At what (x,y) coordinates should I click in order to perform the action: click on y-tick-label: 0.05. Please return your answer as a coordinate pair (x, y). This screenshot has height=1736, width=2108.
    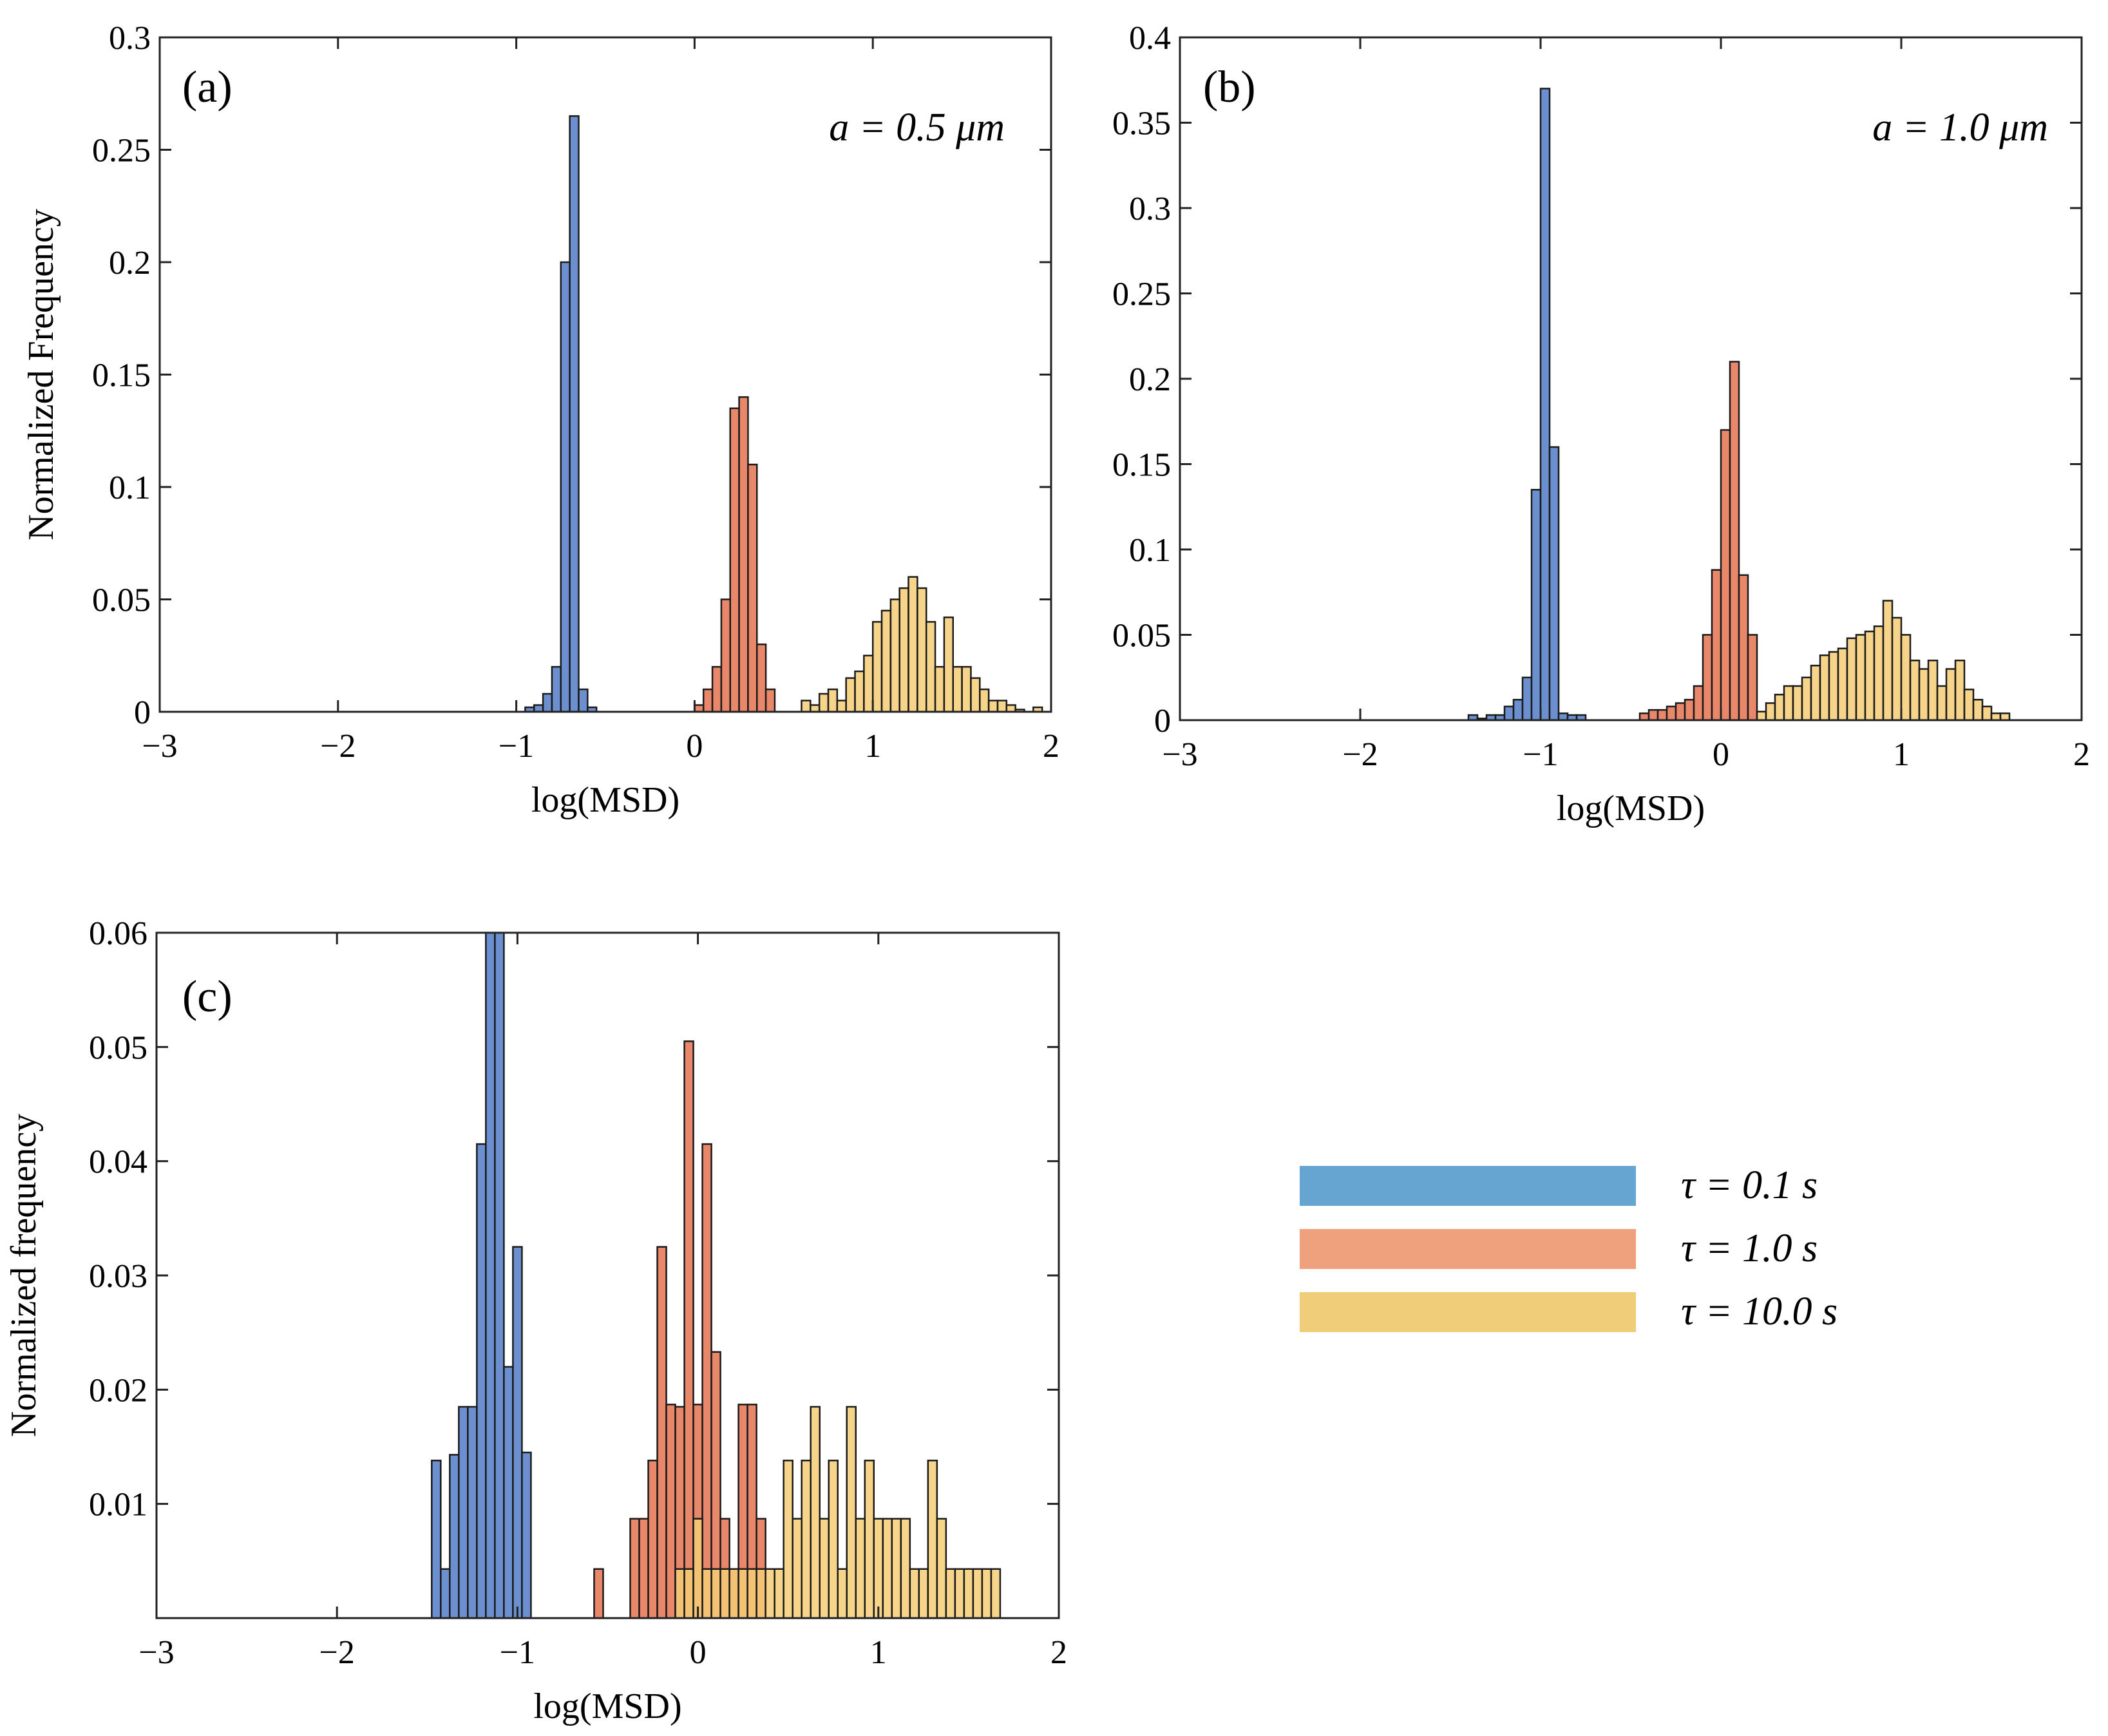
    Looking at the image, I should click on (1141, 636).